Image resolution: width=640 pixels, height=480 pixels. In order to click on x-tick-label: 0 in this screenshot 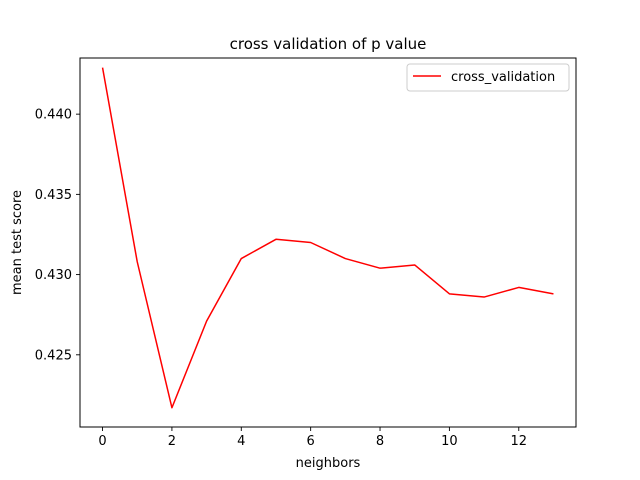, I will do `click(102, 441)`.